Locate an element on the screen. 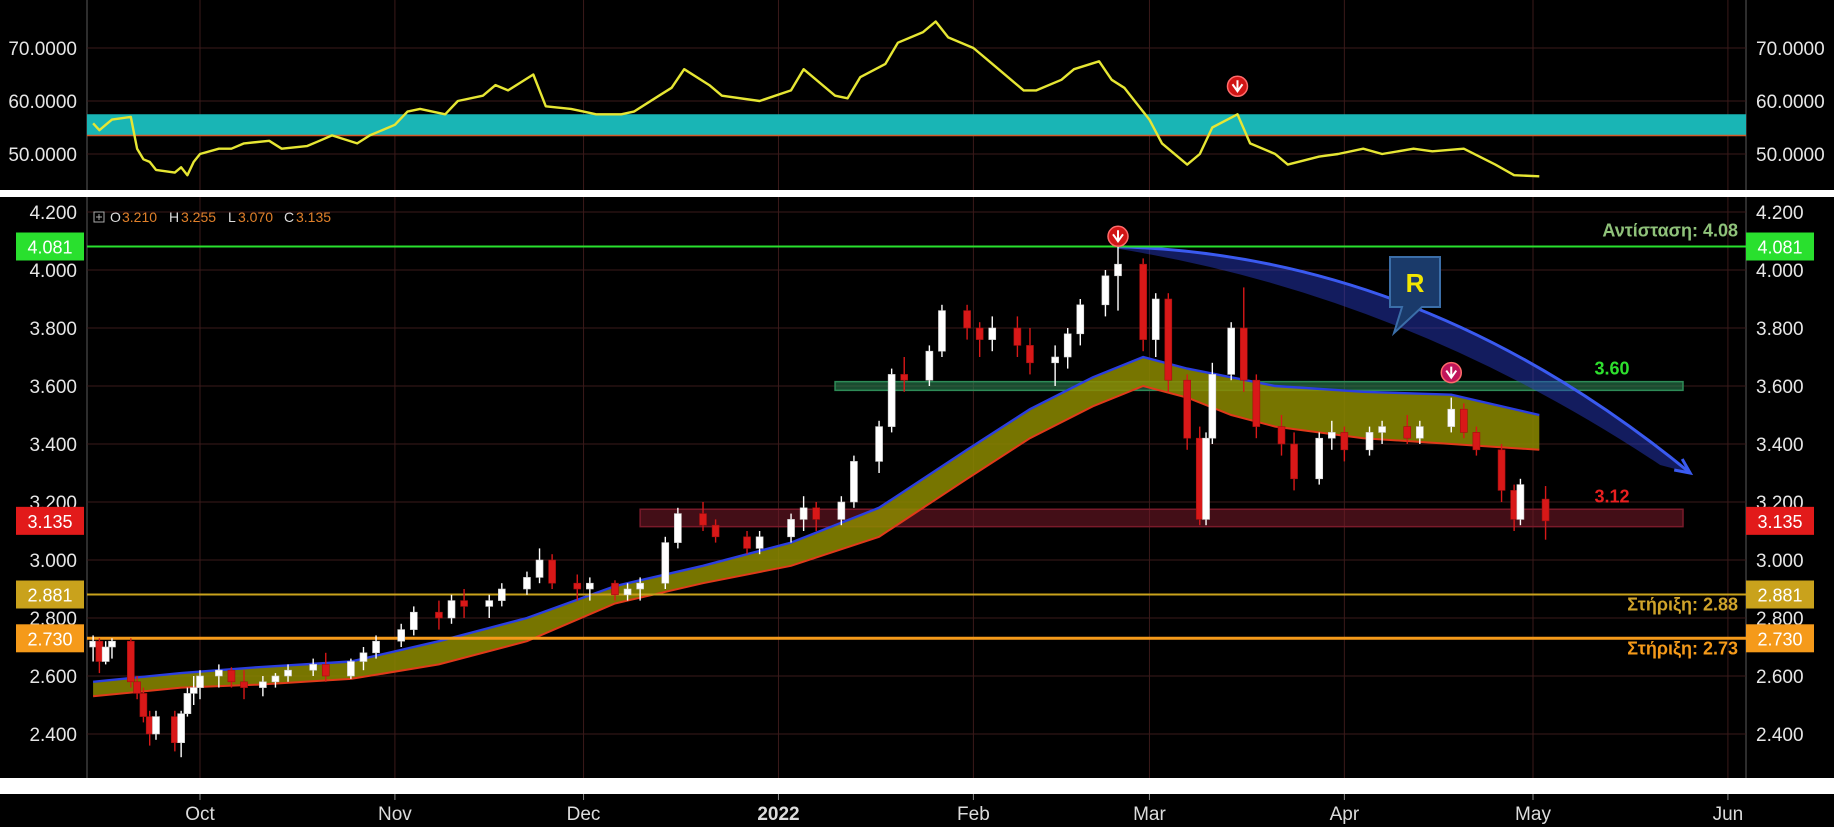 Image resolution: width=1834 pixels, height=827 pixels. price-level-annotation: Αντίσταση: 4.08 is located at coordinates (1670, 231).